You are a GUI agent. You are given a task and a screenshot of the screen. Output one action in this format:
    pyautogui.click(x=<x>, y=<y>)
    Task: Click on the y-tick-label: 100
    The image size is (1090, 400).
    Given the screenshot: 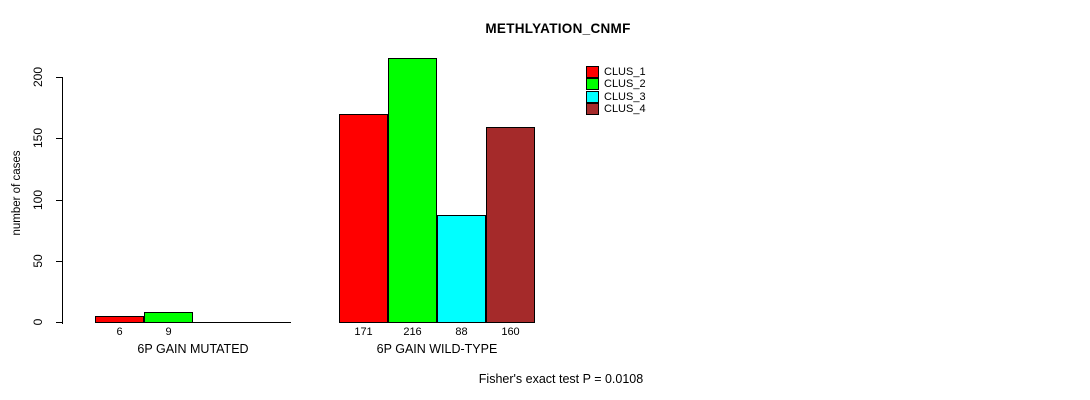 What is the action you would take?
    pyautogui.click(x=38, y=200)
    